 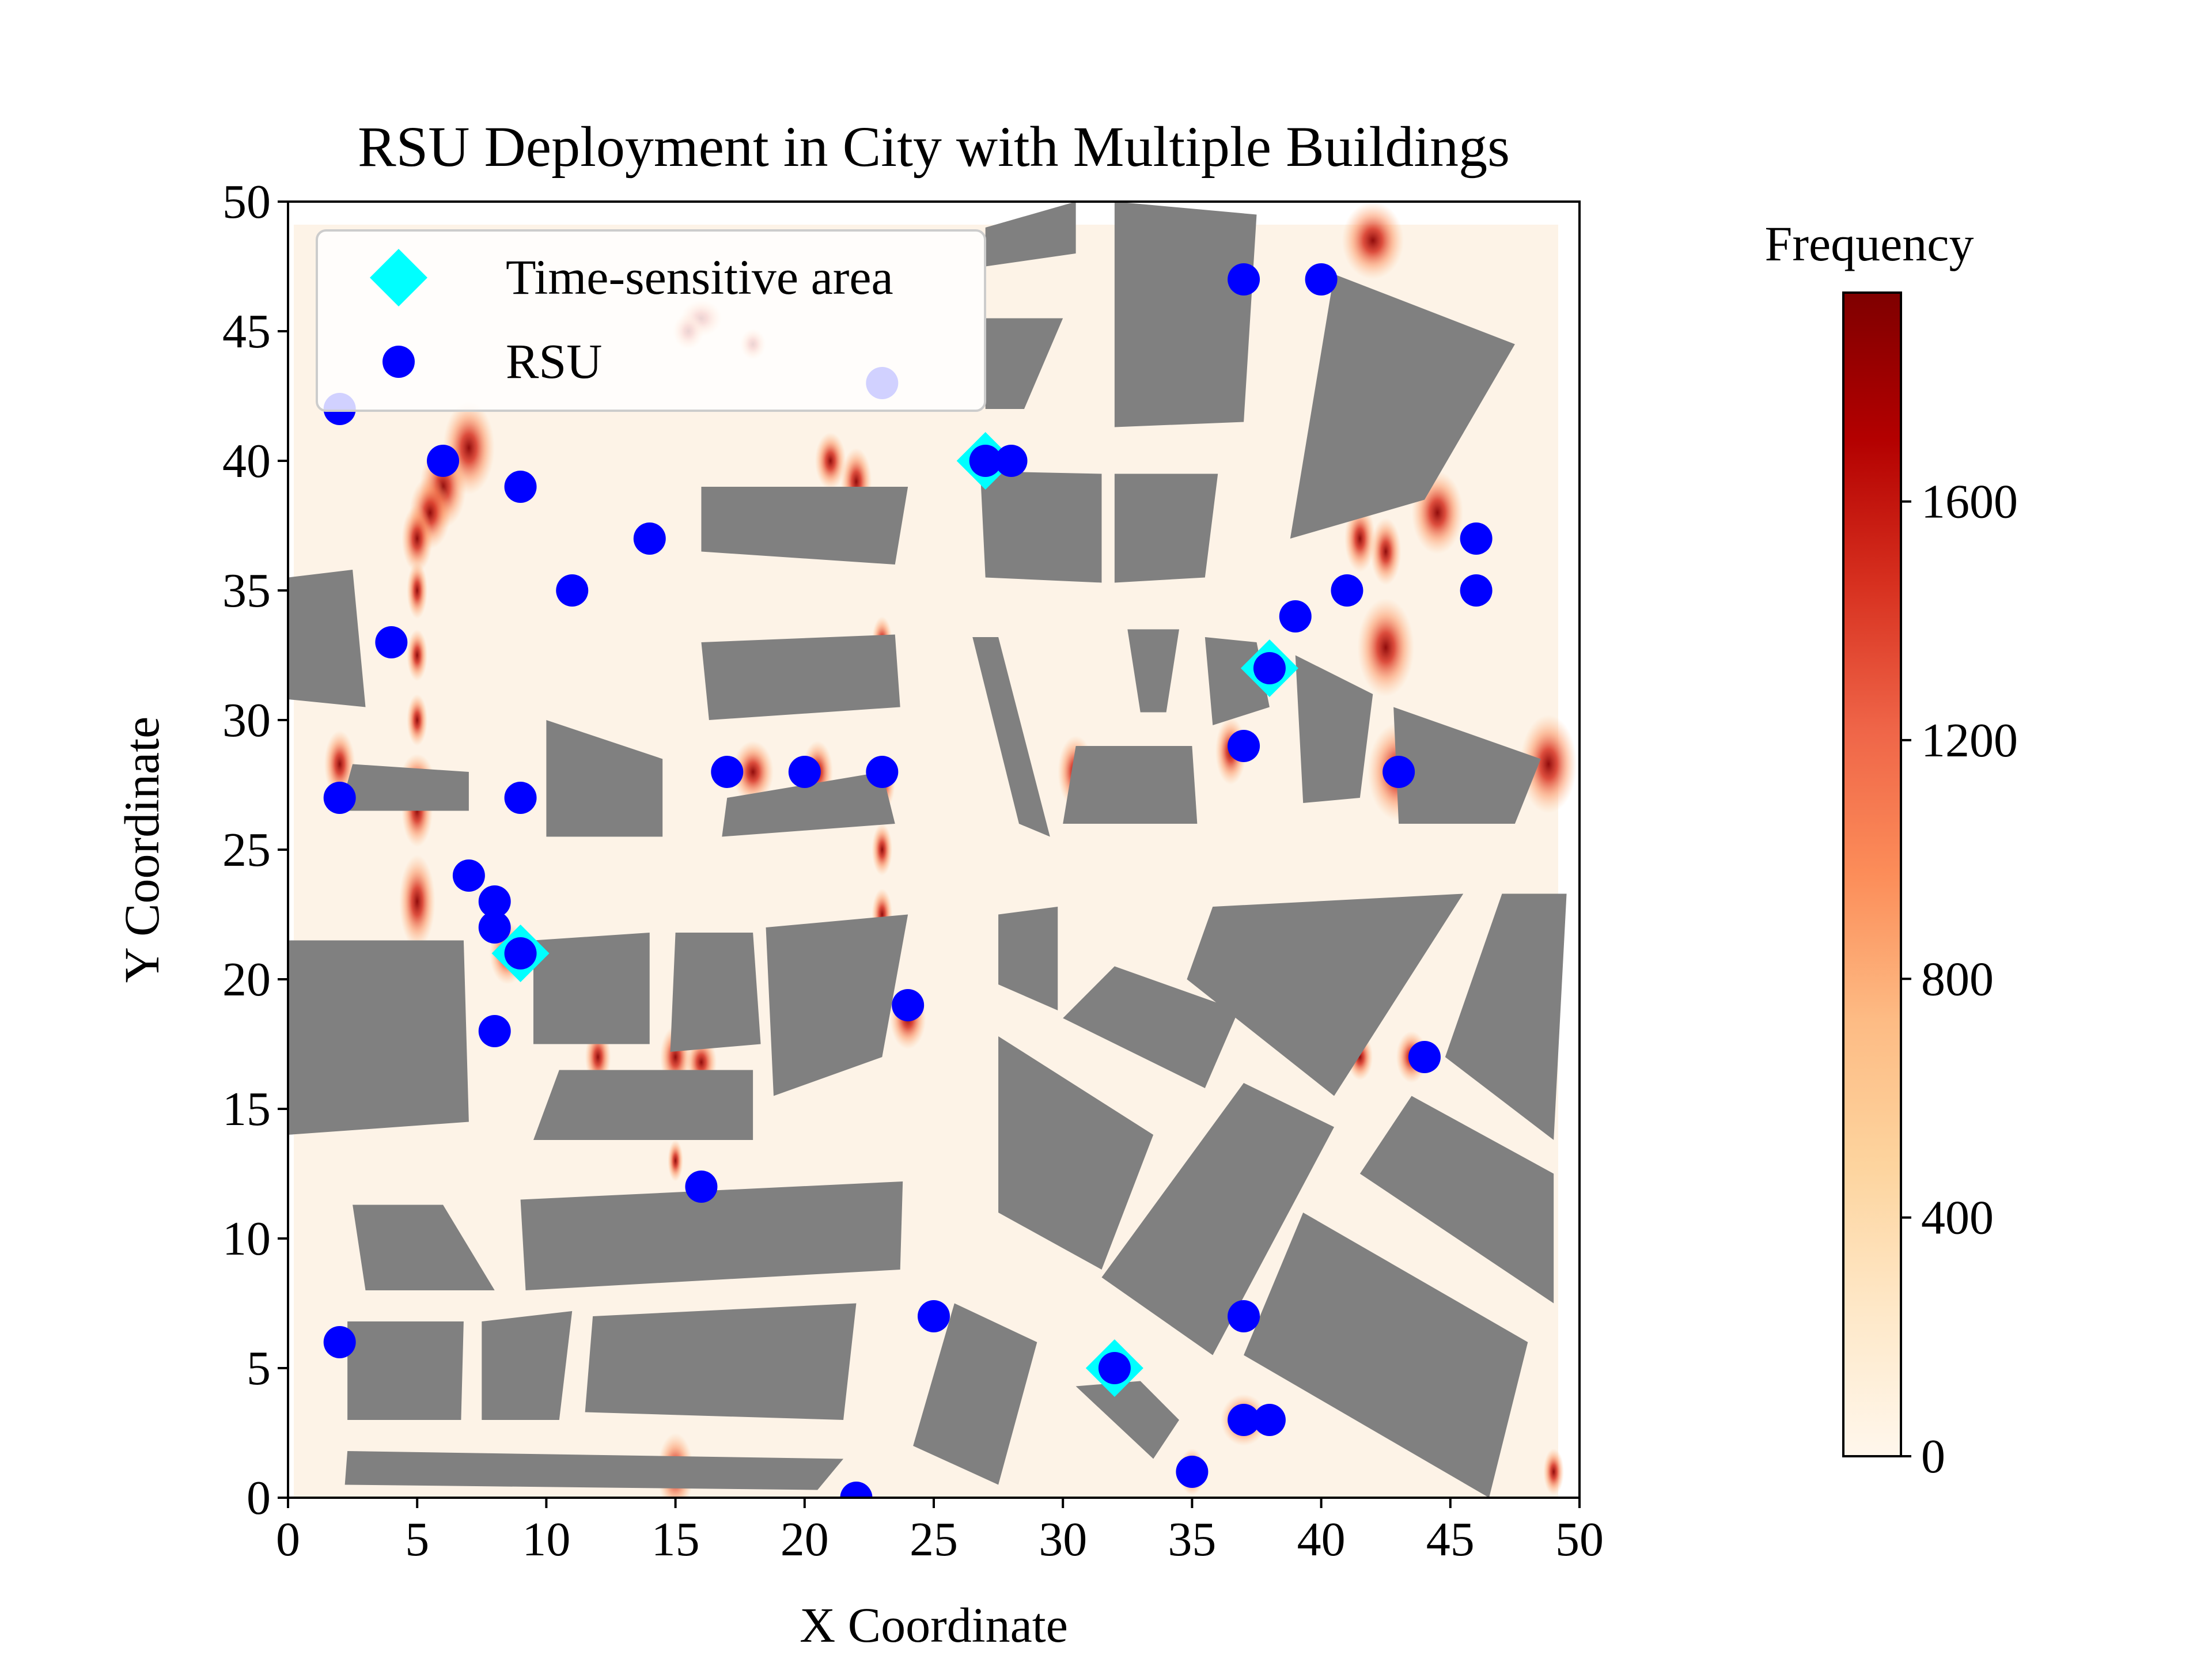 What do you see at coordinates (246, 850) in the screenshot?
I see `y-tick-label: 25` at bounding box center [246, 850].